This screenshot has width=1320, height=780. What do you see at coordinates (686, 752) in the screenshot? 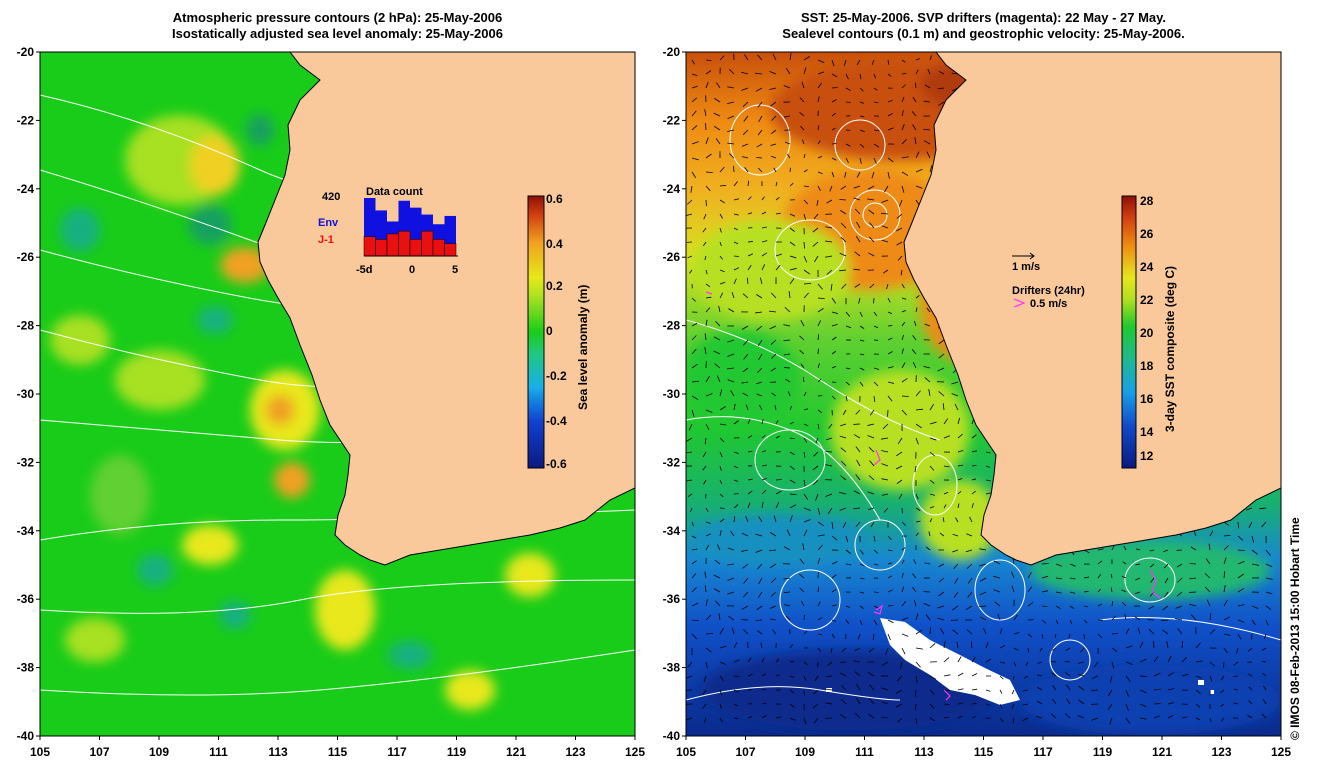
I see `right-x-tick-label: 105` at bounding box center [686, 752].